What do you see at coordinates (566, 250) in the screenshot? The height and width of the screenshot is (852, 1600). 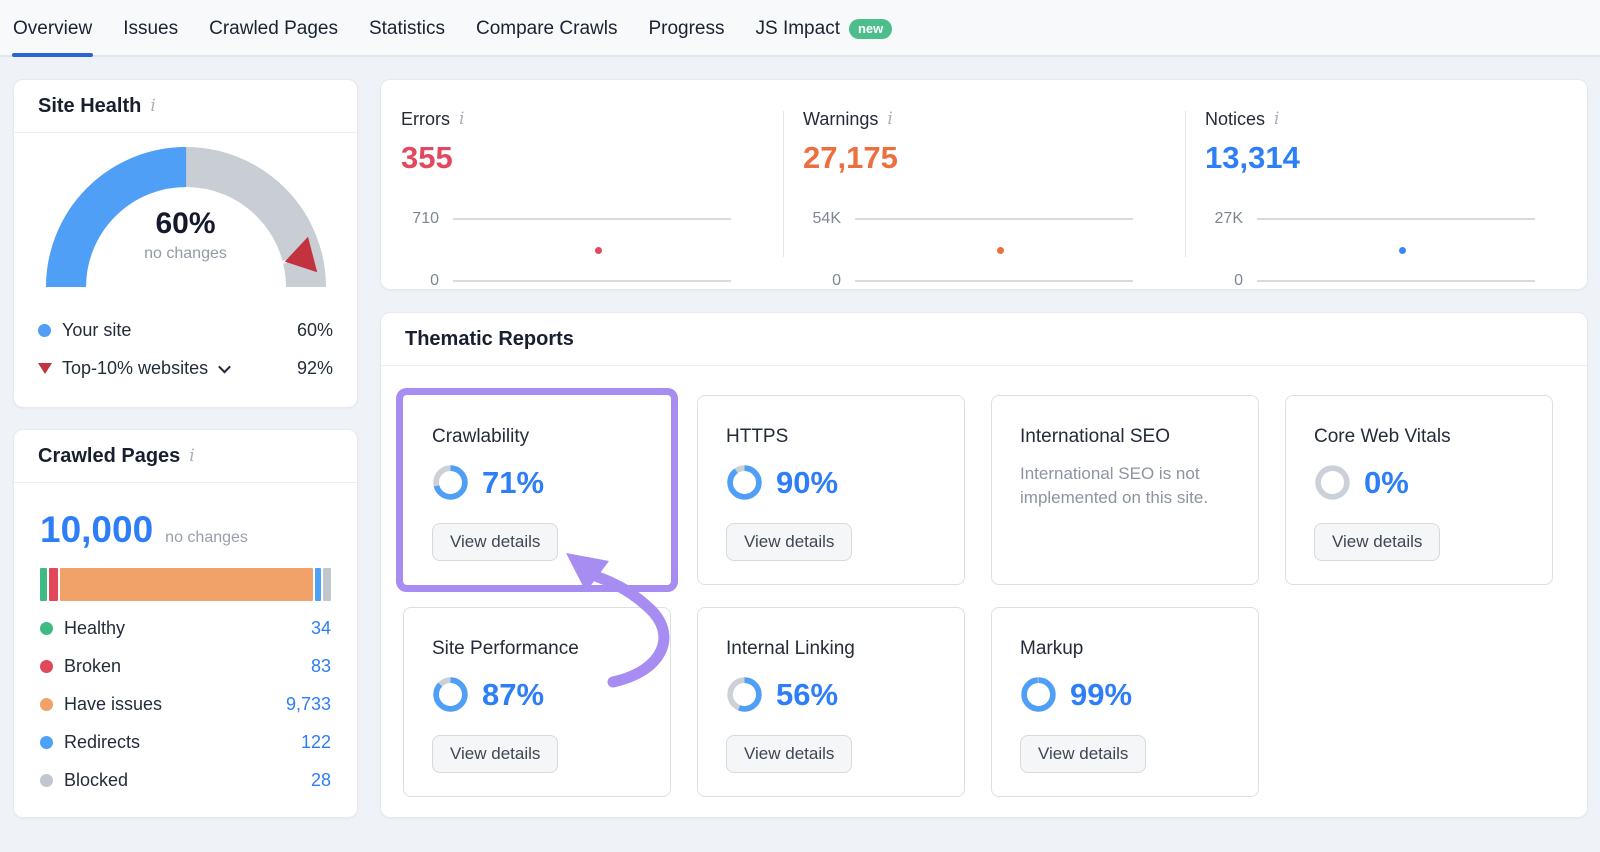 I see `errors-sparkline: 710 0` at bounding box center [566, 250].